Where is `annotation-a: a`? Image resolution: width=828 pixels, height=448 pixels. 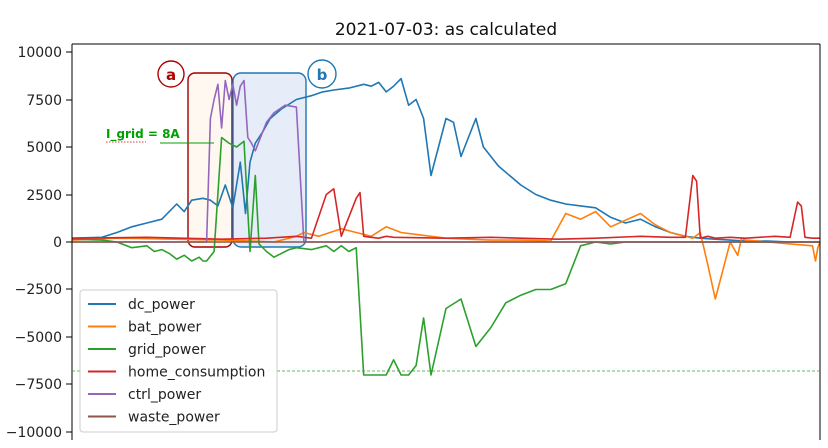 annotation-a: a is located at coordinates (171, 74).